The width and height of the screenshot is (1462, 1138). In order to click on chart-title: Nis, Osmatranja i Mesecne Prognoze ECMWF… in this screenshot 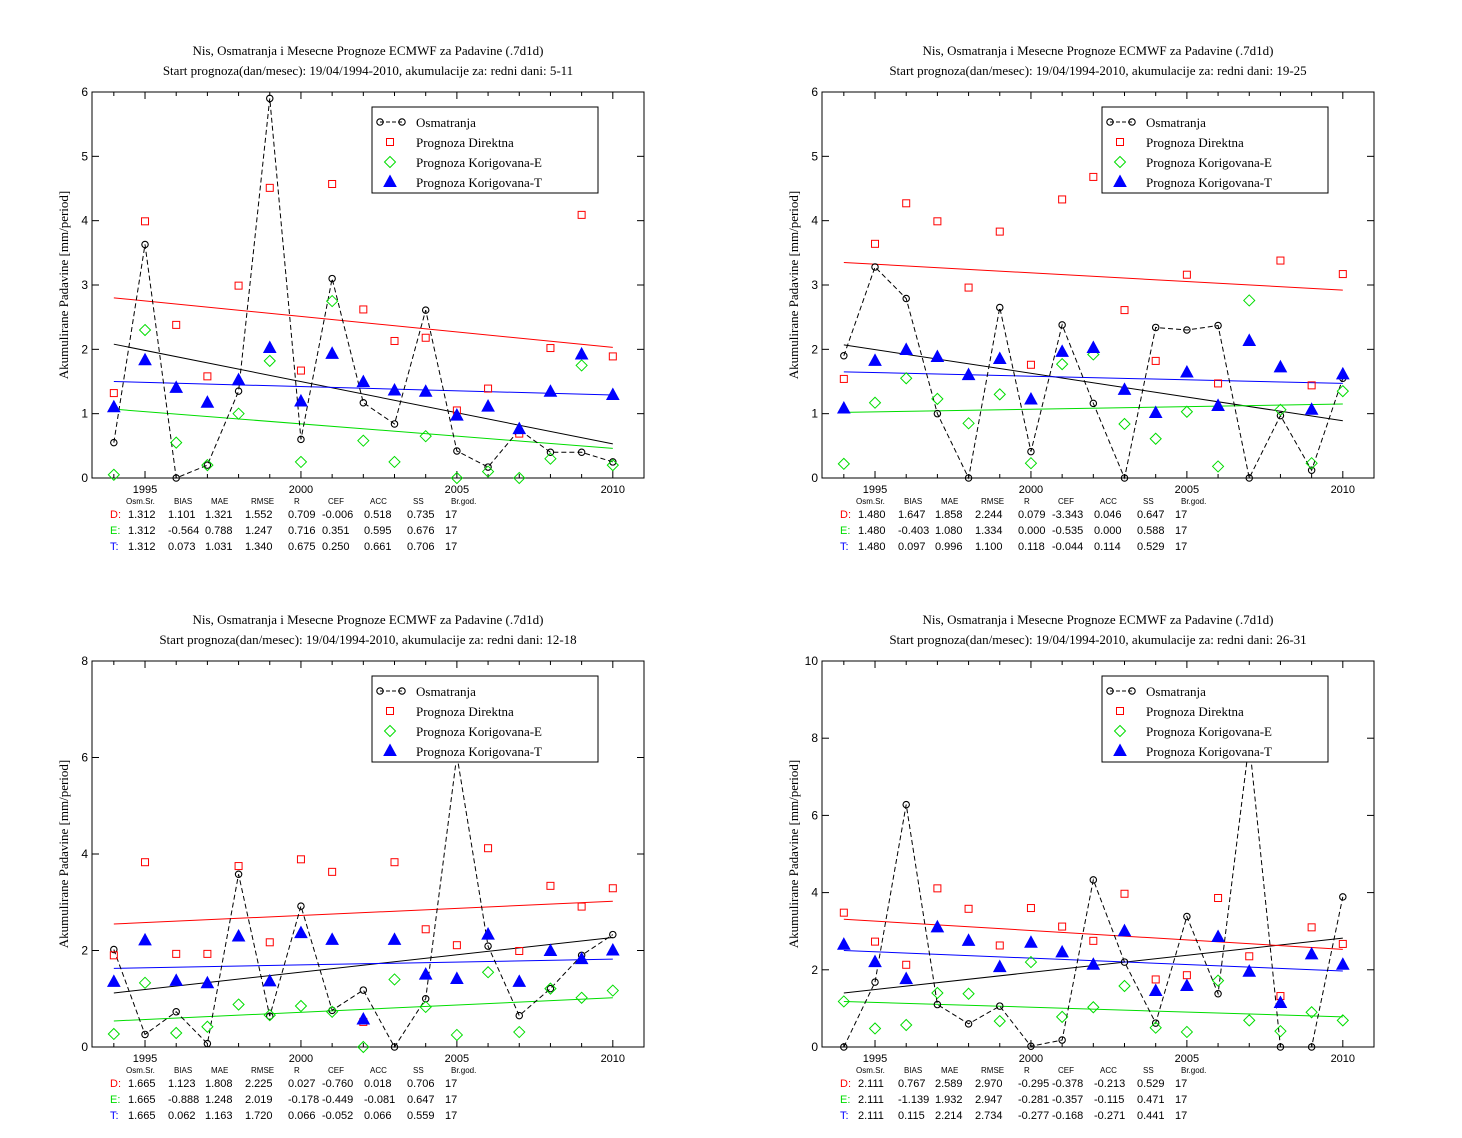, I will do `click(1098, 50)`.